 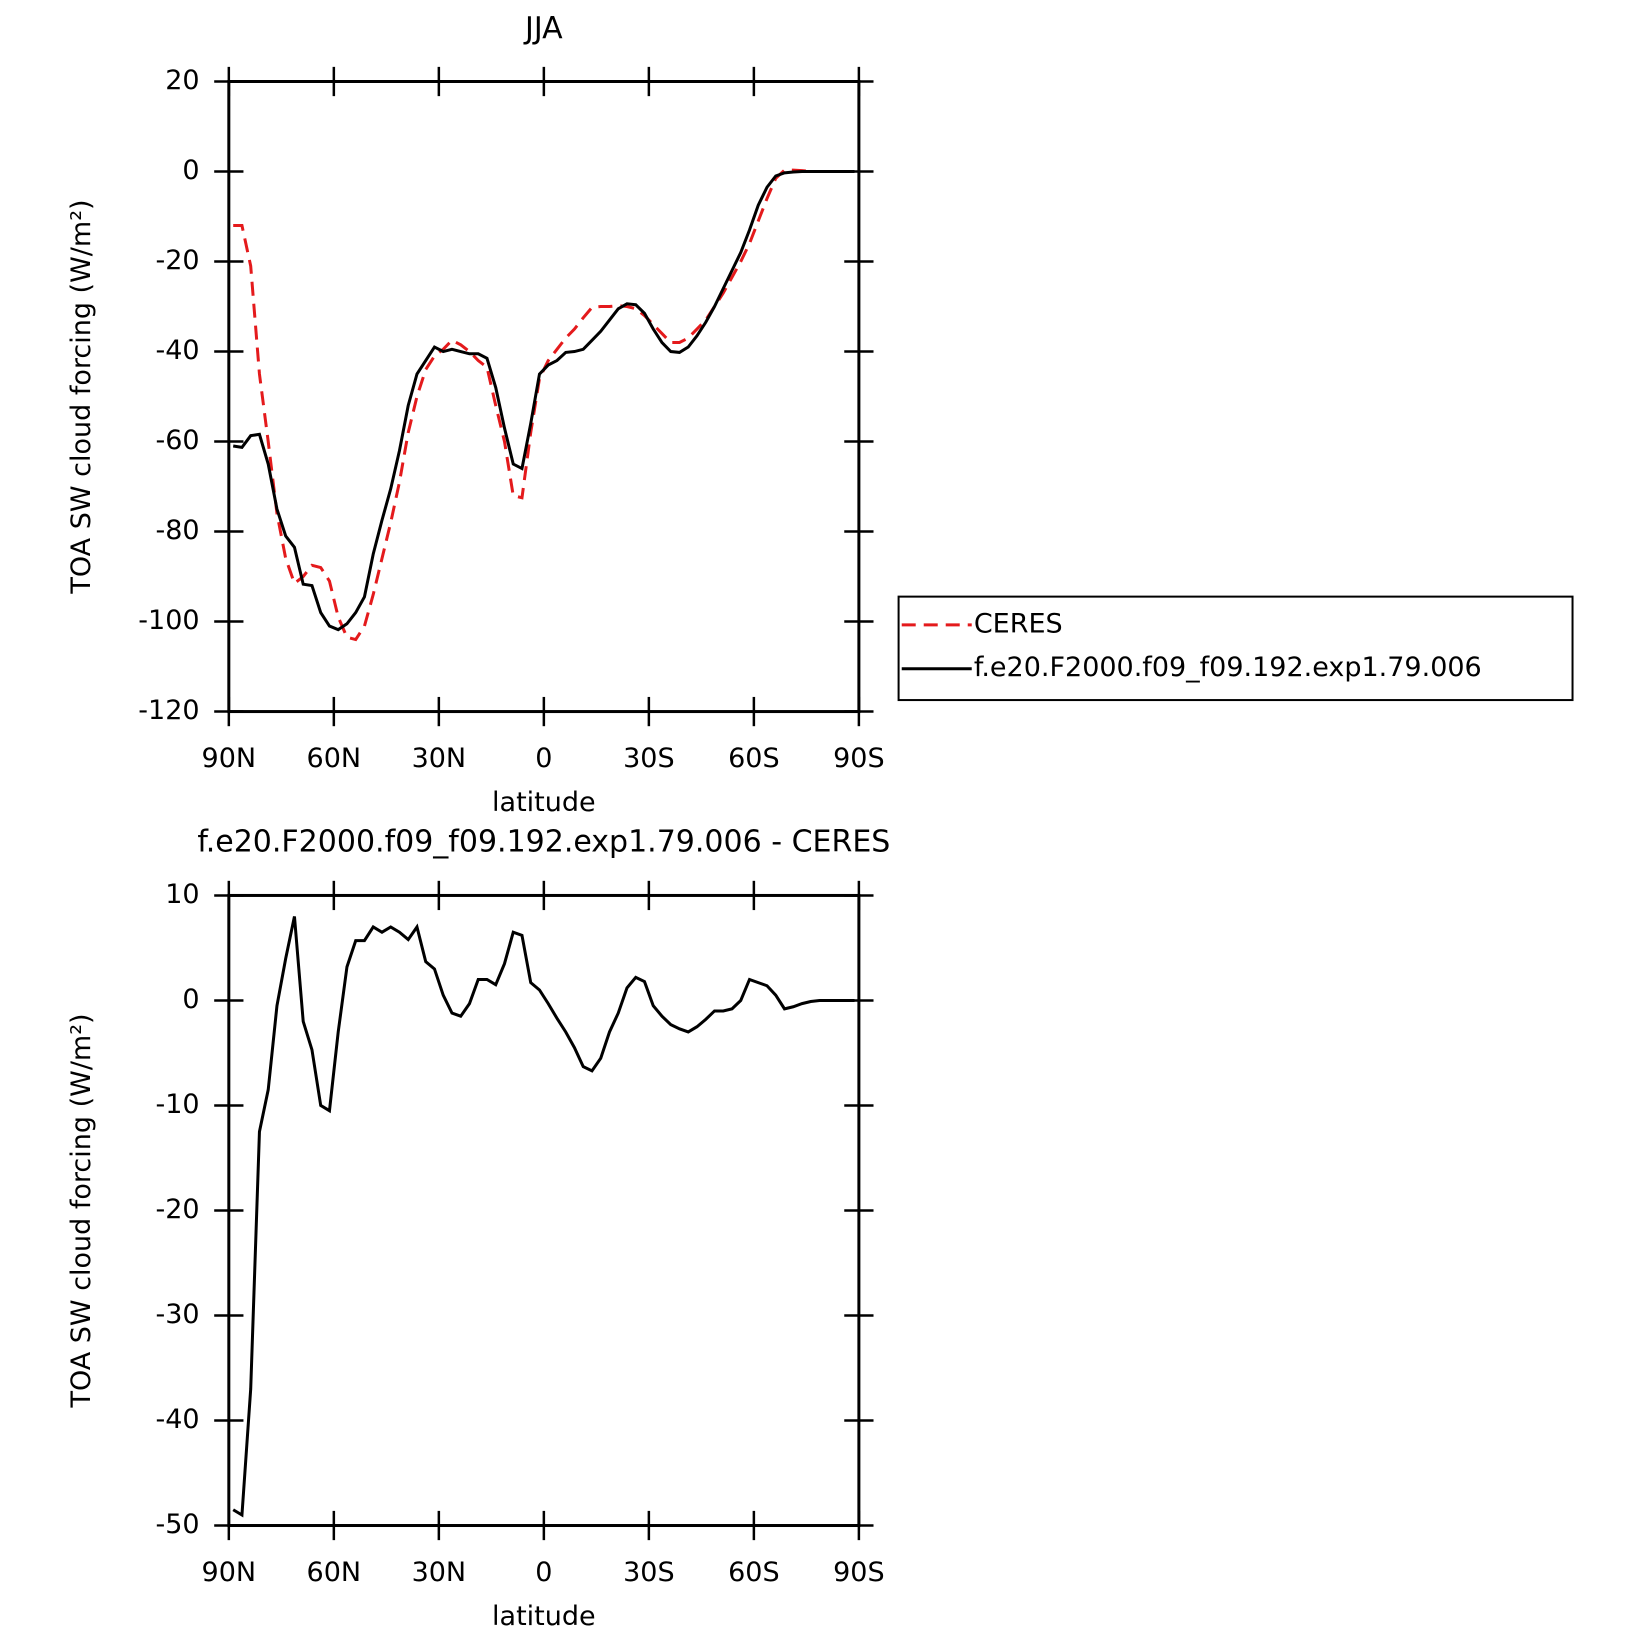 What do you see at coordinates (177, 530) in the screenshot?
I see `y-tick-label: -80` at bounding box center [177, 530].